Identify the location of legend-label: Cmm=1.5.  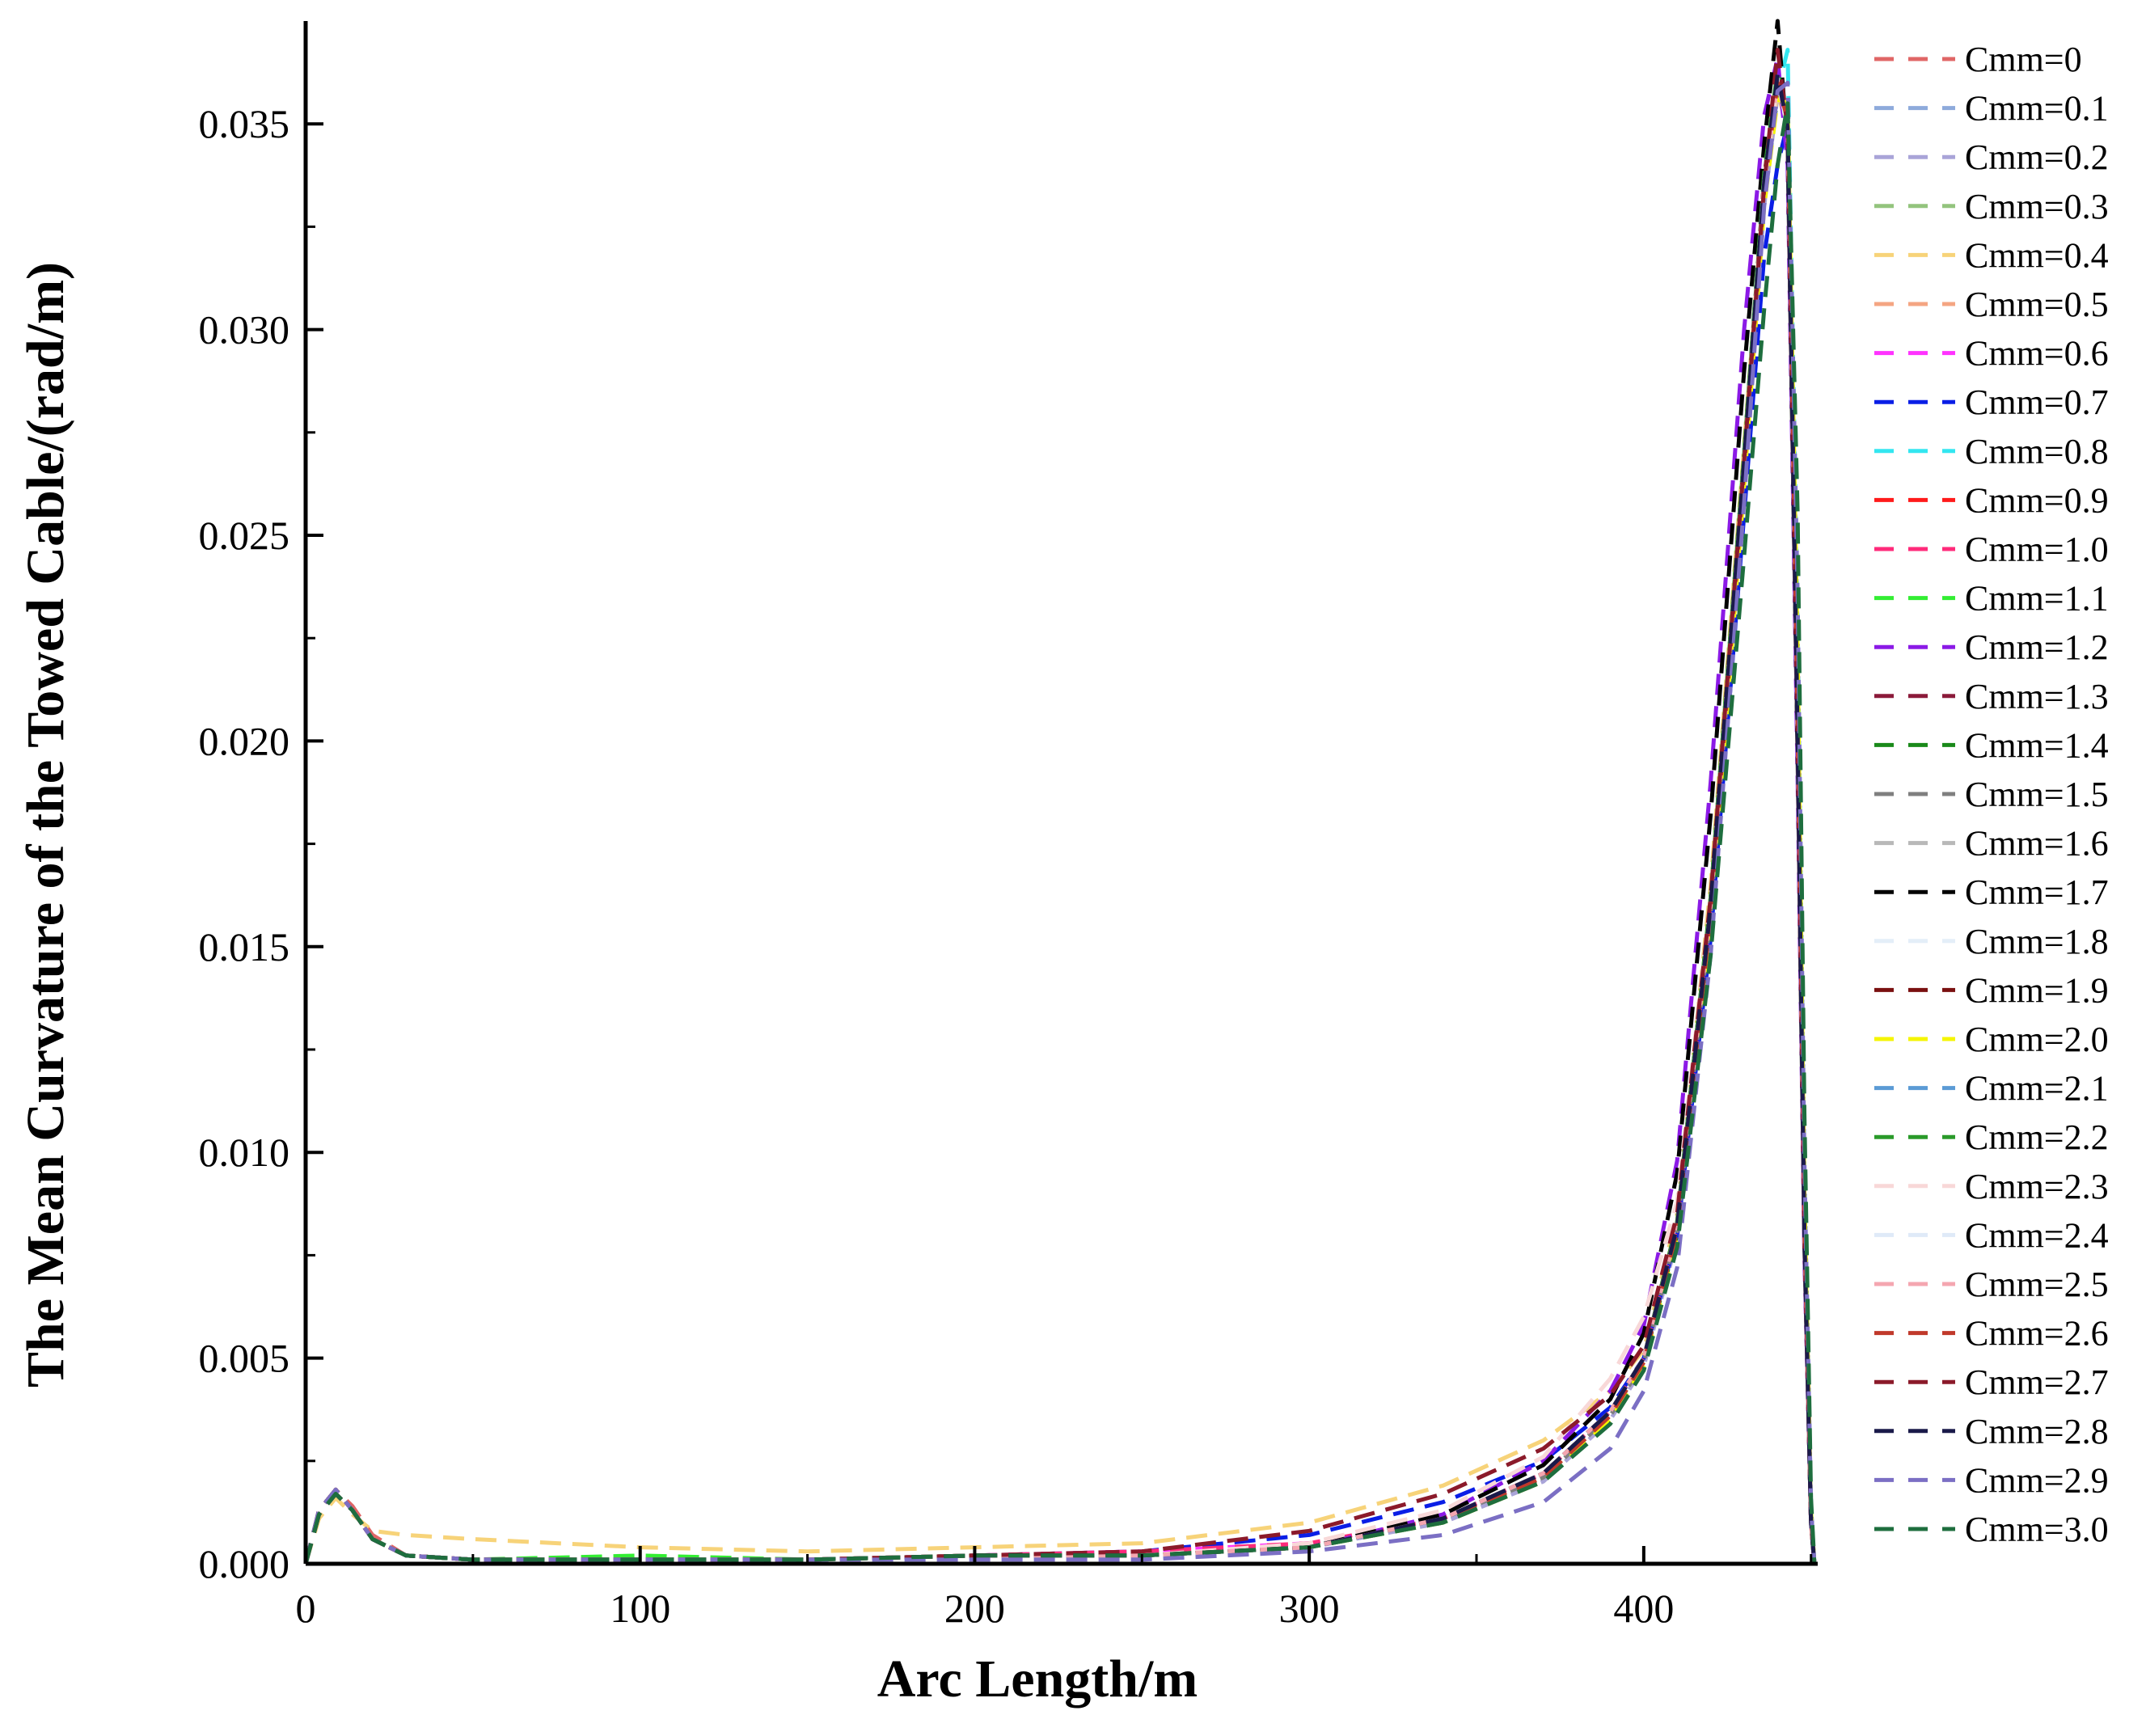
(2037, 794).